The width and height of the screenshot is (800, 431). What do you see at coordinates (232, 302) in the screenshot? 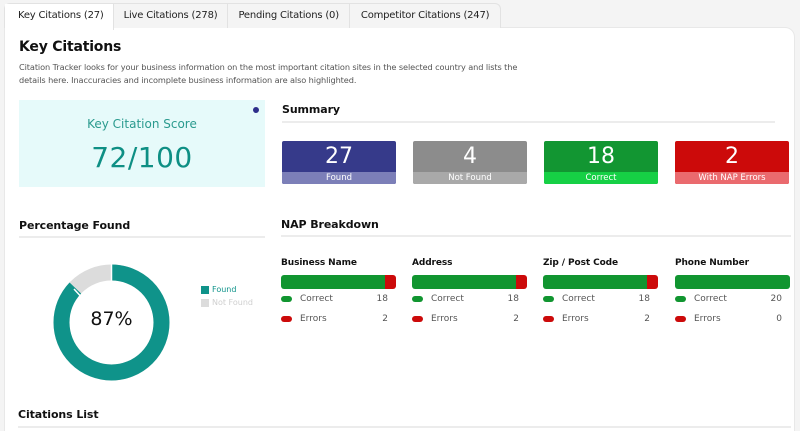
I see `legend-not-found-label: Not Found` at bounding box center [232, 302].